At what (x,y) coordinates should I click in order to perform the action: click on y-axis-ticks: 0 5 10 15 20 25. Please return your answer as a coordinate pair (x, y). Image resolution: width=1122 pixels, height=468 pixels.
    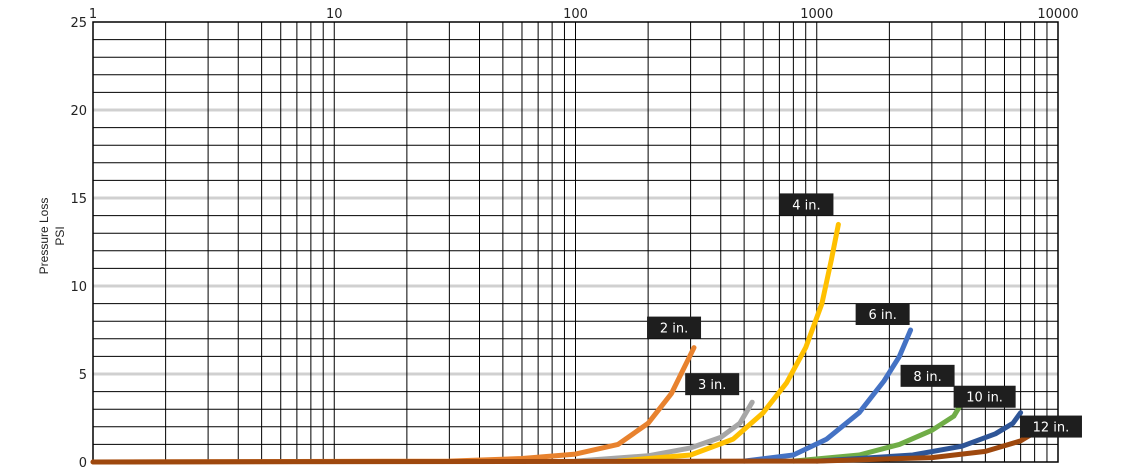
    Looking at the image, I should click on (78, 242).